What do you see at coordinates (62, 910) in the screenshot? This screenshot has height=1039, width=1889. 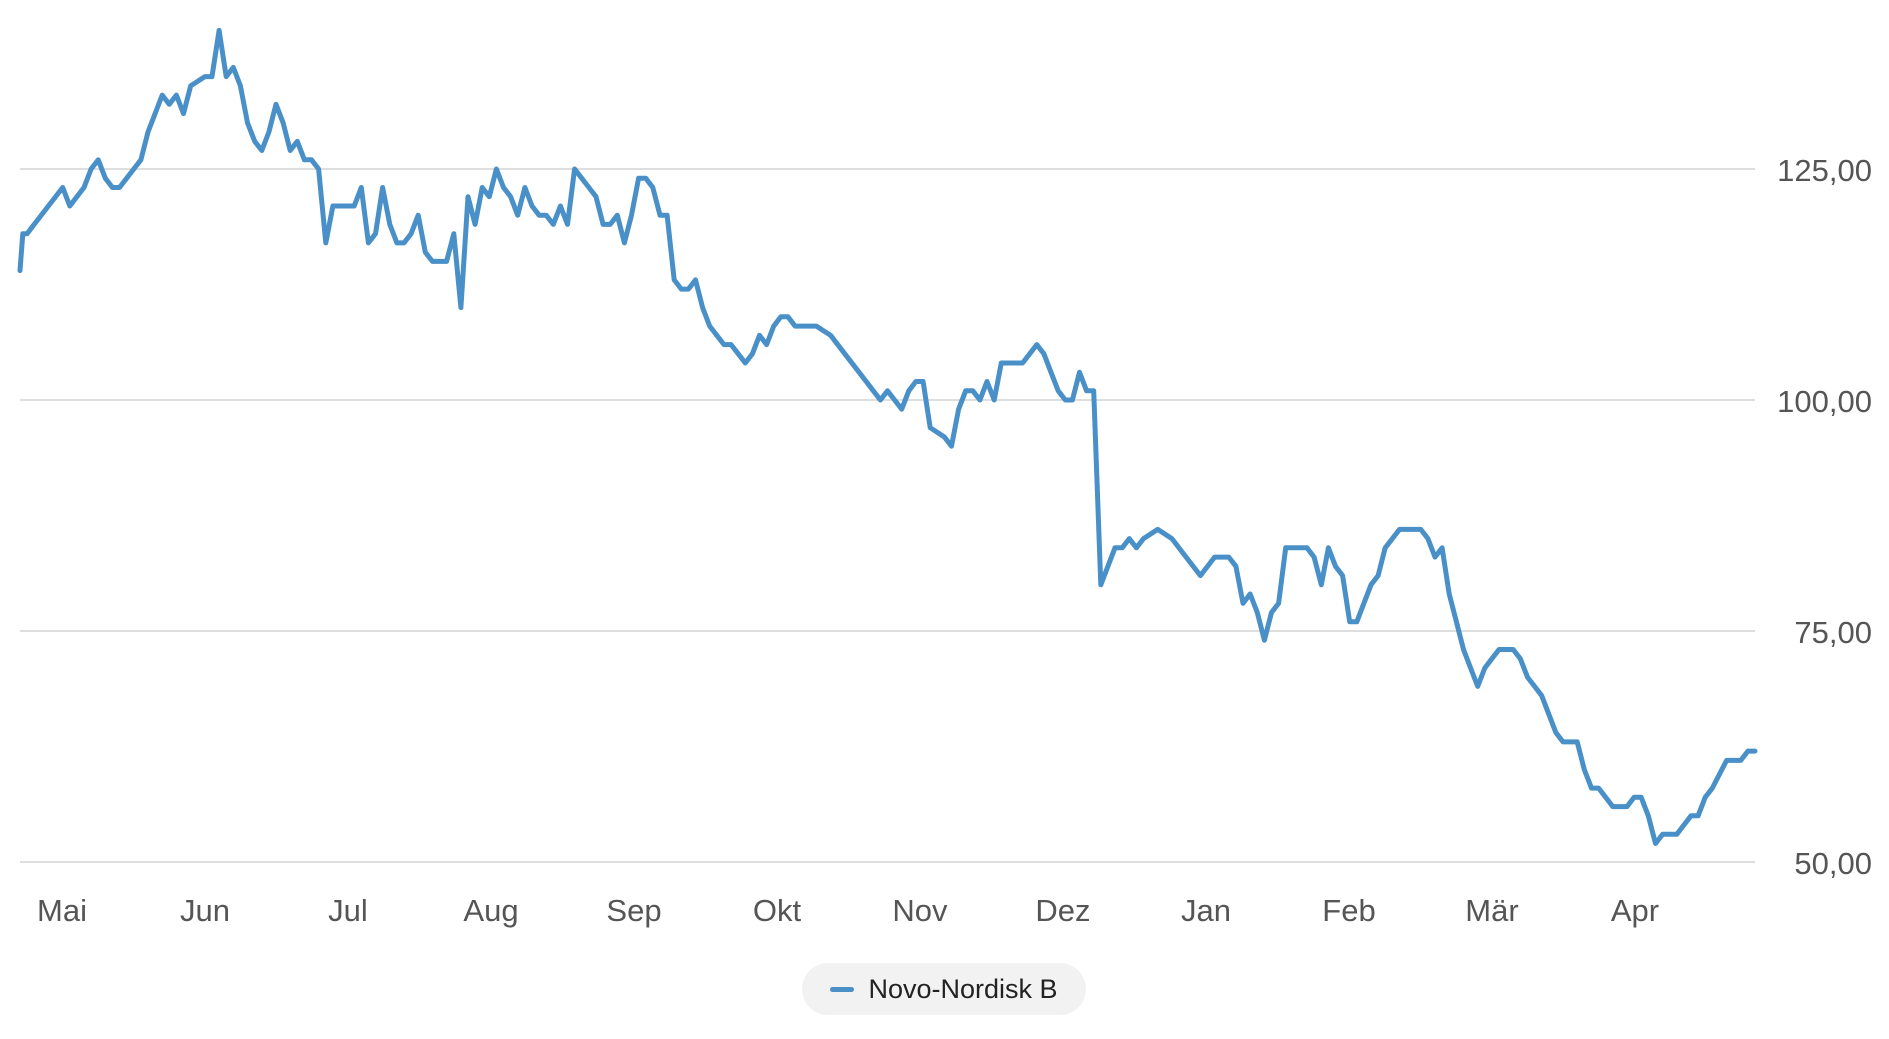 I see `x-tick-label: Mai` at bounding box center [62, 910].